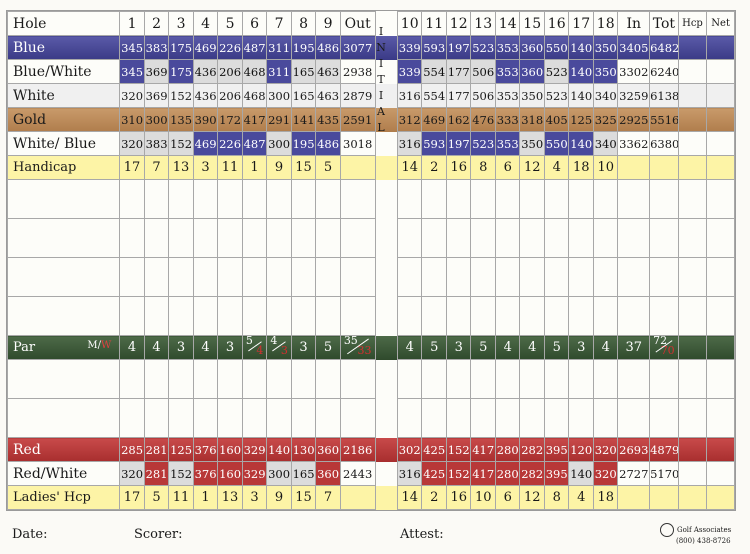 This screenshot has height=554, width=750. I want to click on par-cell: 3, so click(230, 347).